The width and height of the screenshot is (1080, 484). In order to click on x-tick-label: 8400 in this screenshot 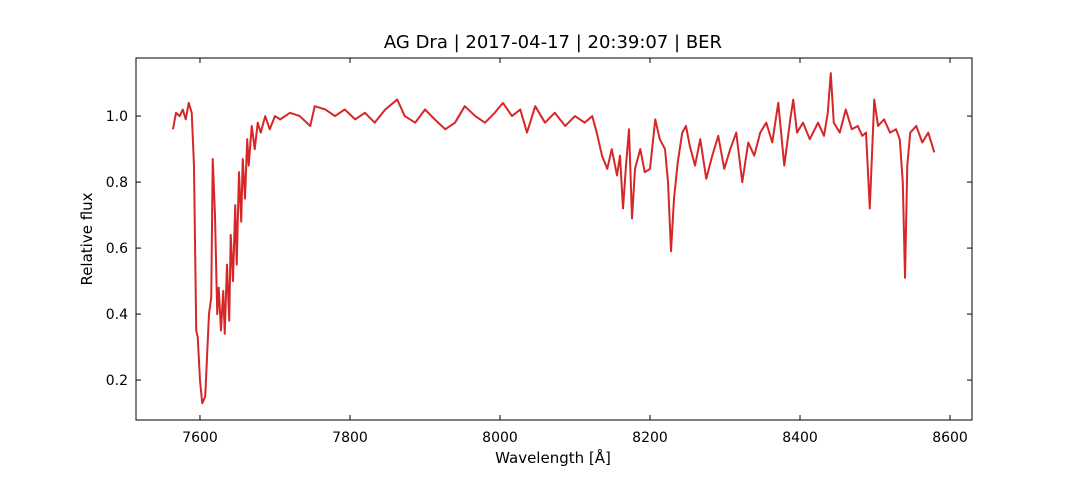, I will do `click(800, 438)`.